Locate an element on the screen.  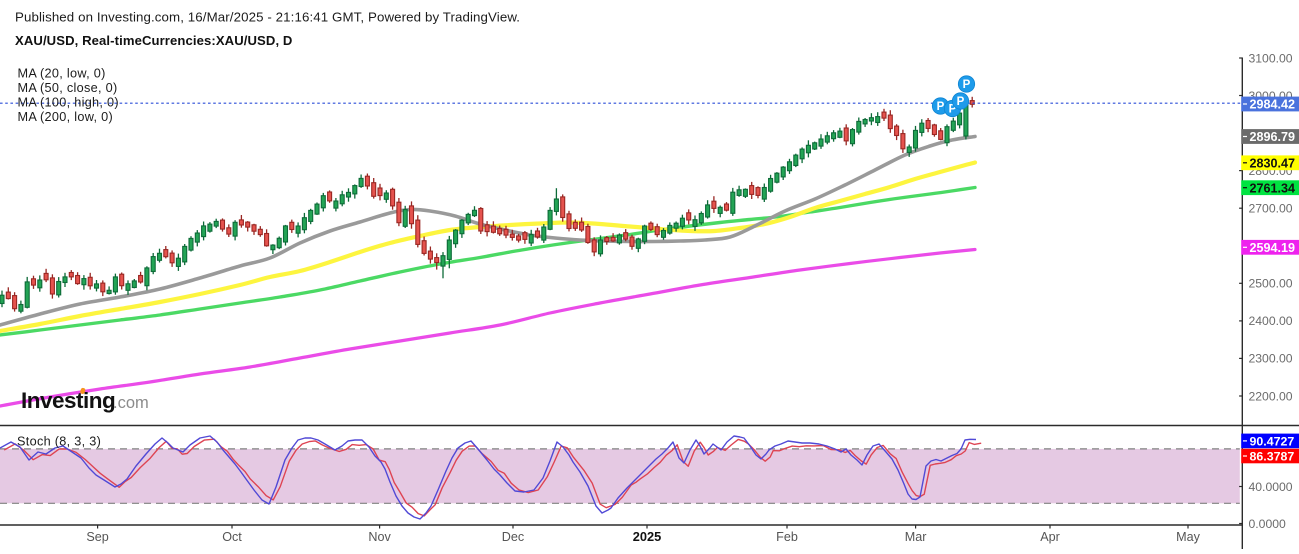
svg-text: MA (50, close, 0) is located at coordinates (68, 88).